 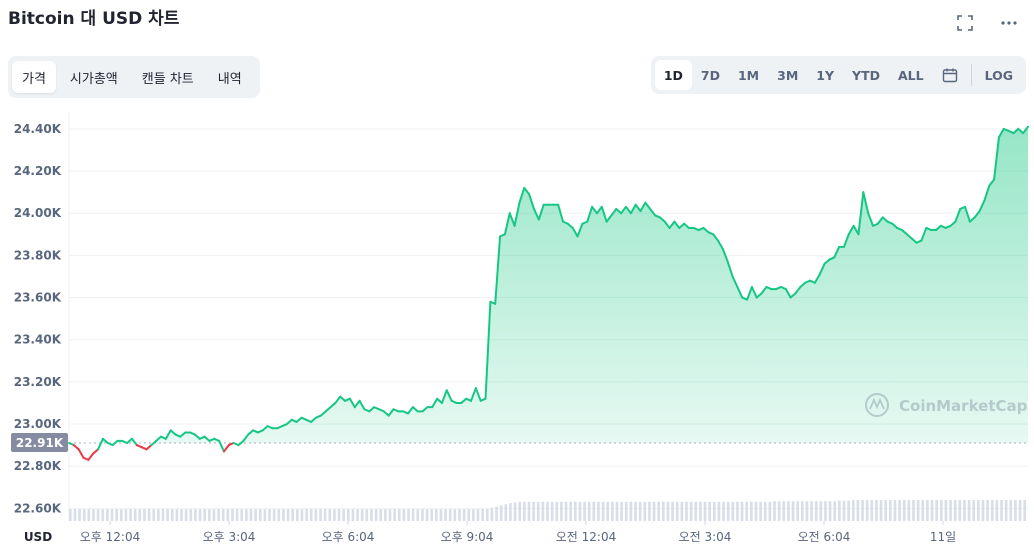 What do you see at coordinates (1009, 23) in the screenshot?
I see `more-icon` at bounding box center [1009, 23].